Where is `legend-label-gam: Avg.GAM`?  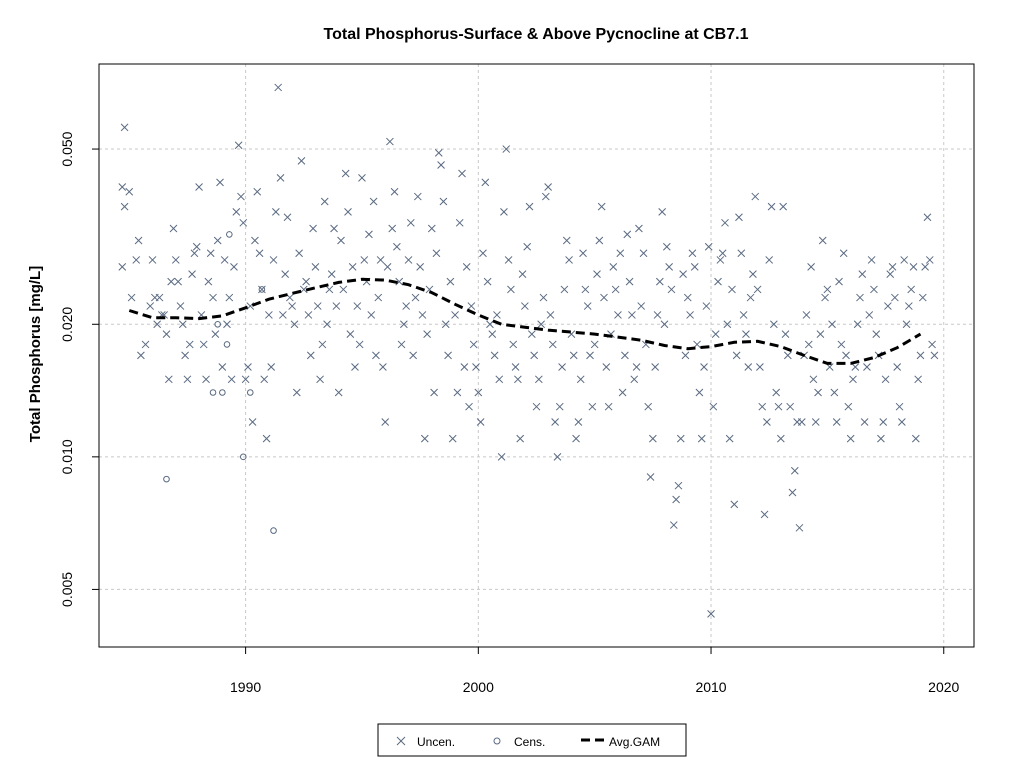
legend-label-gam: Avg.GAM is located at coordinates (634, 742).